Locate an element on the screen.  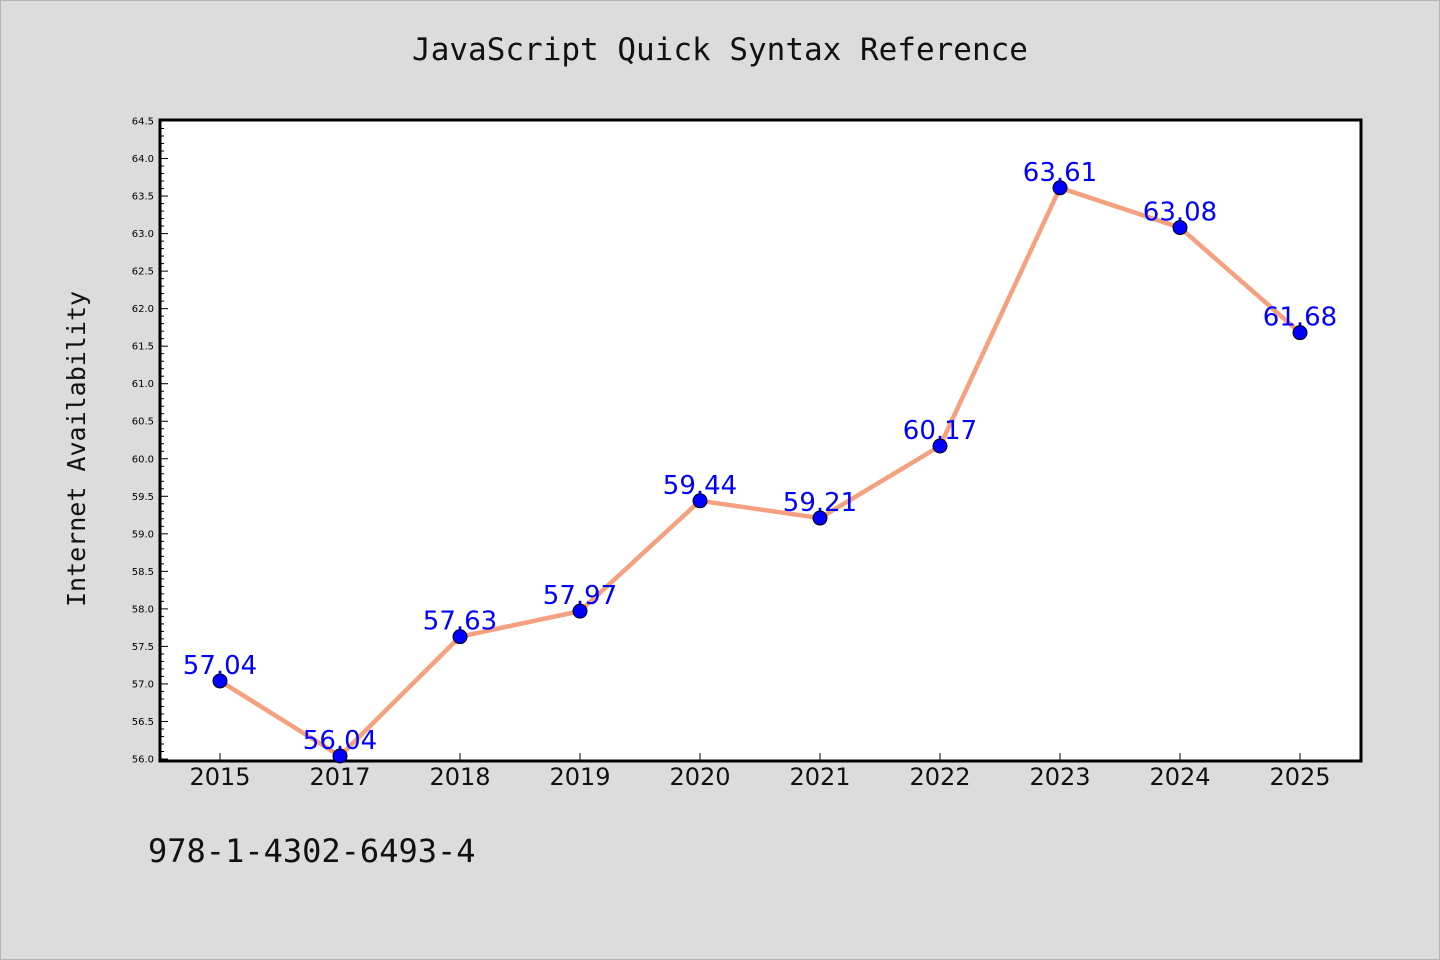
y-tick-label: 56.0 is located at coordinates (143, 760).